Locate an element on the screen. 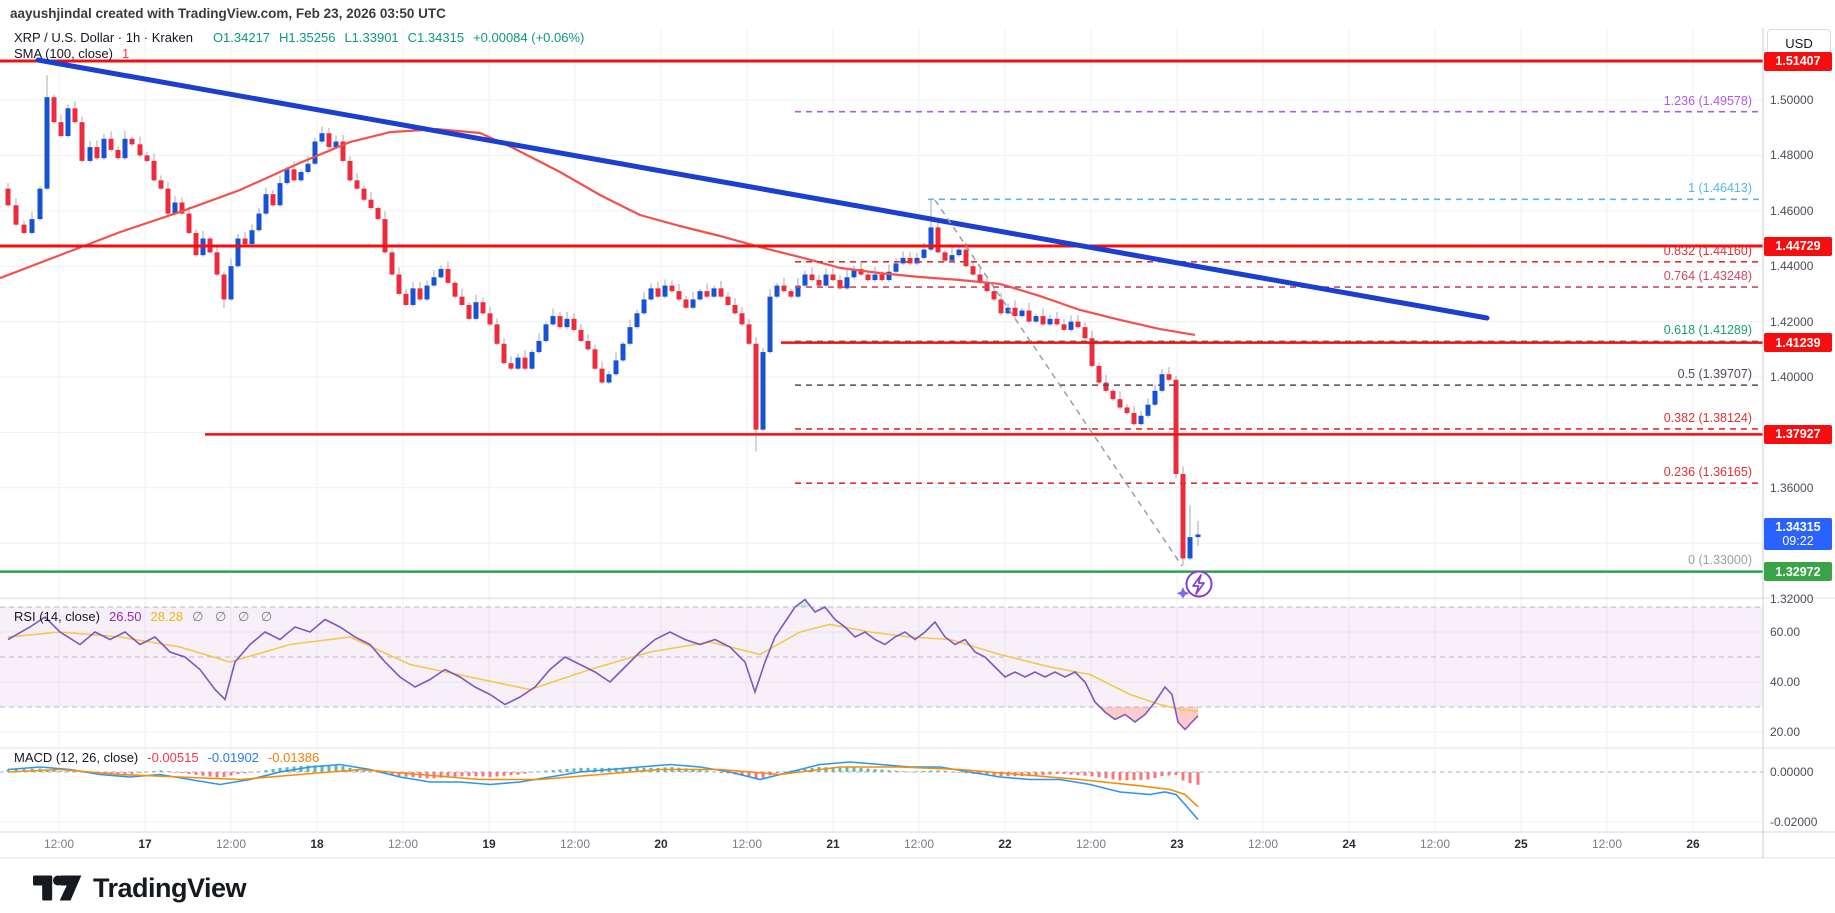  rsi-axis-label: 40.00 is located at coordinates (1785, 682).